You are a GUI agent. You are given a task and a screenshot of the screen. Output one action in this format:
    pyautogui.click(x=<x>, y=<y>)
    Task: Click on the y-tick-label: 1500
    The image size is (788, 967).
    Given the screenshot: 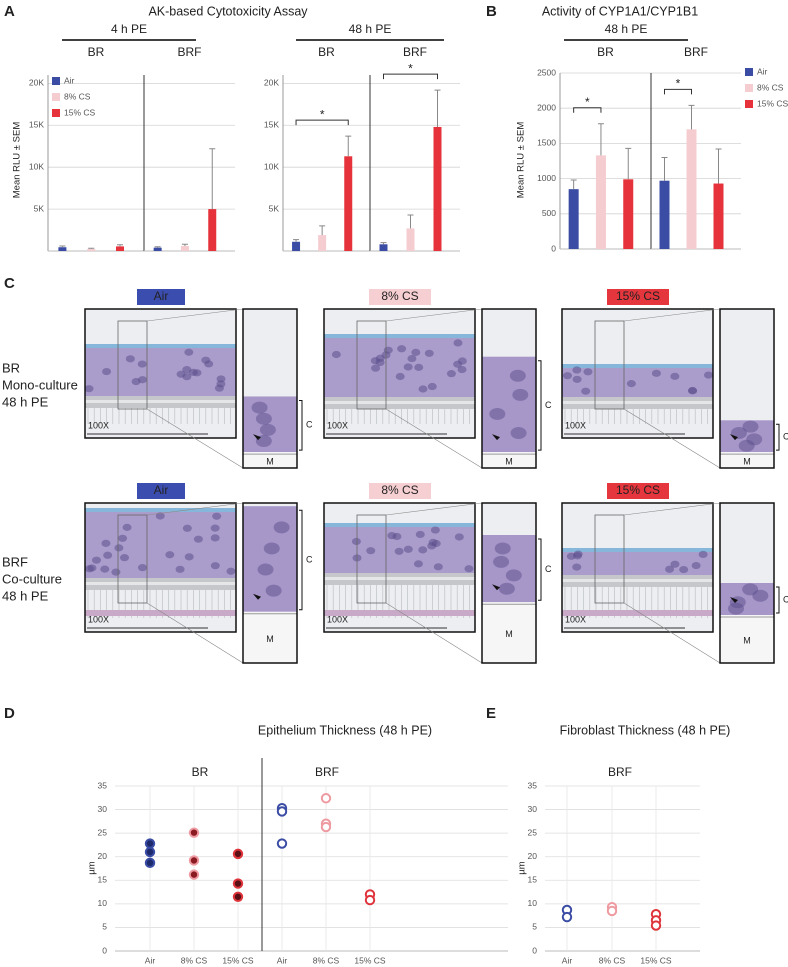 What is the action you would take?
    pyautogui.click(x=546, y=143)
    